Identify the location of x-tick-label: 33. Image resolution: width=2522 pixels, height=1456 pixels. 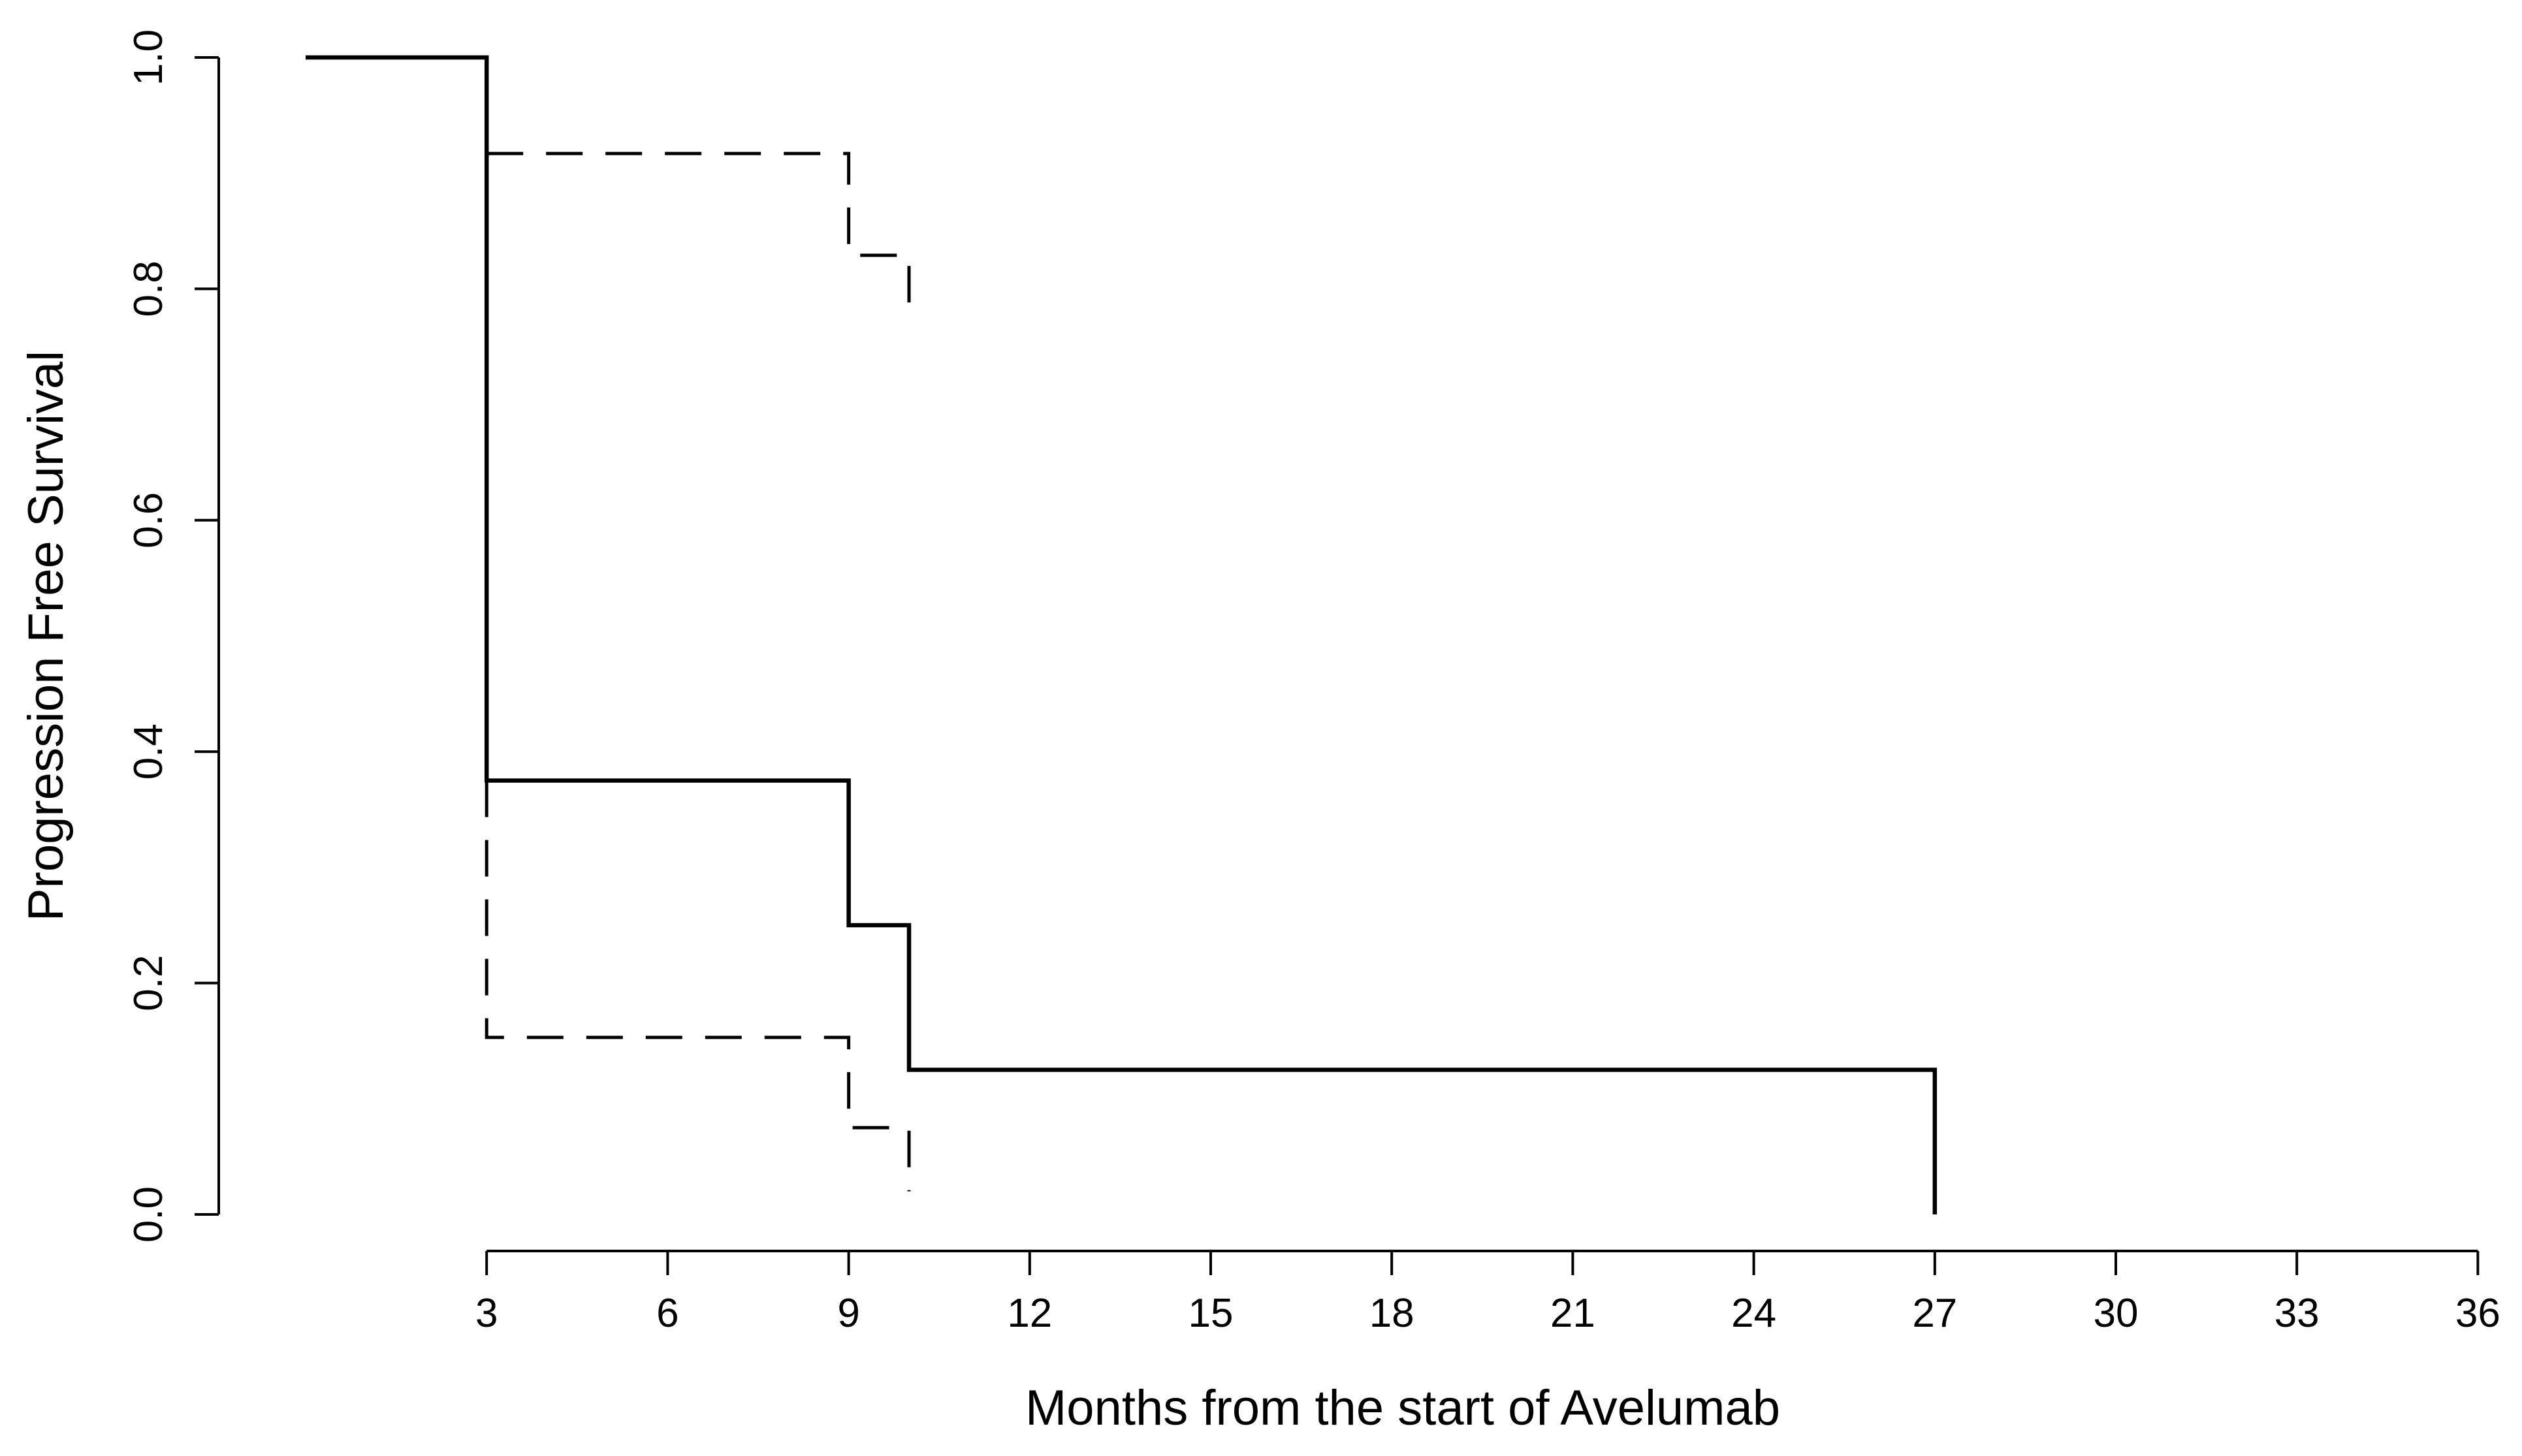
(2297, 1314).